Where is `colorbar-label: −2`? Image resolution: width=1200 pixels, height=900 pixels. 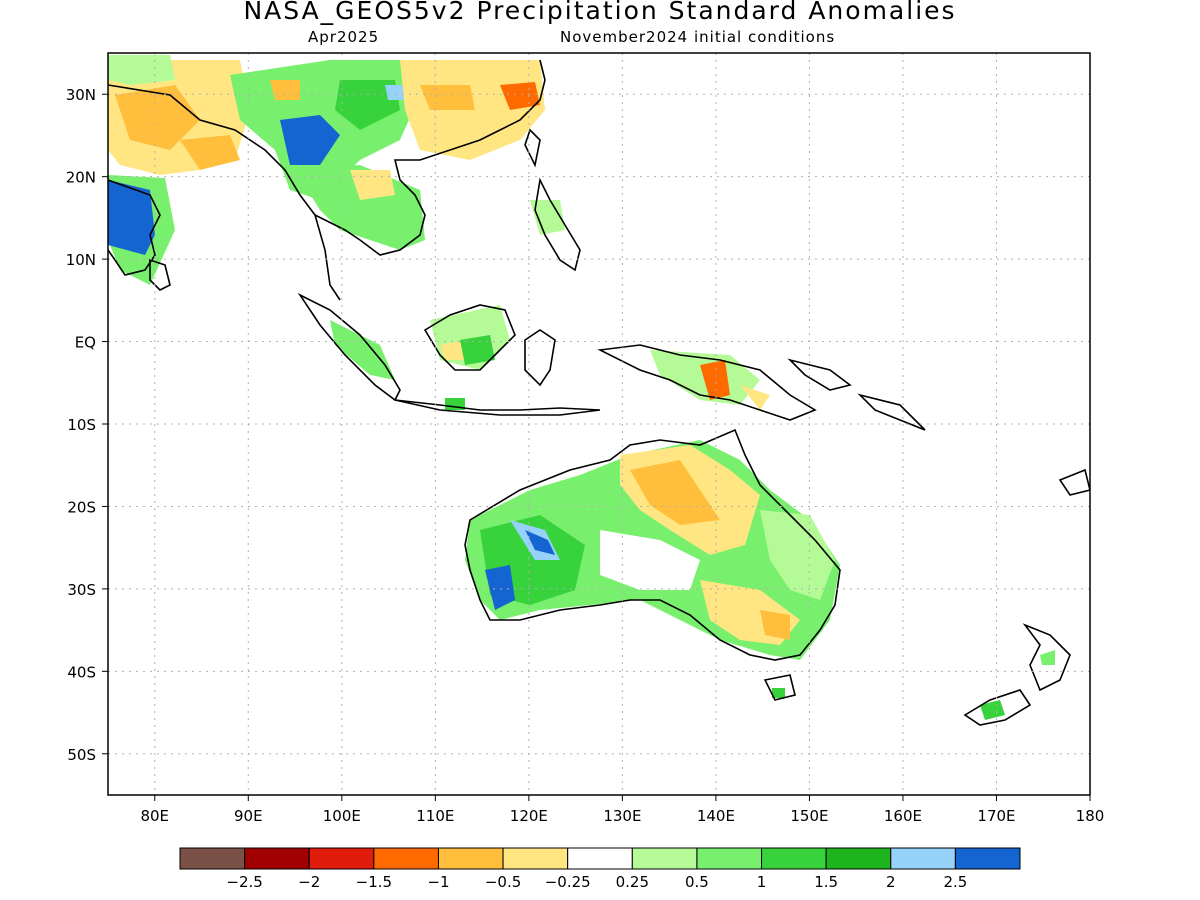
colorbar-label: −2 is located at coordinates (309, 882).